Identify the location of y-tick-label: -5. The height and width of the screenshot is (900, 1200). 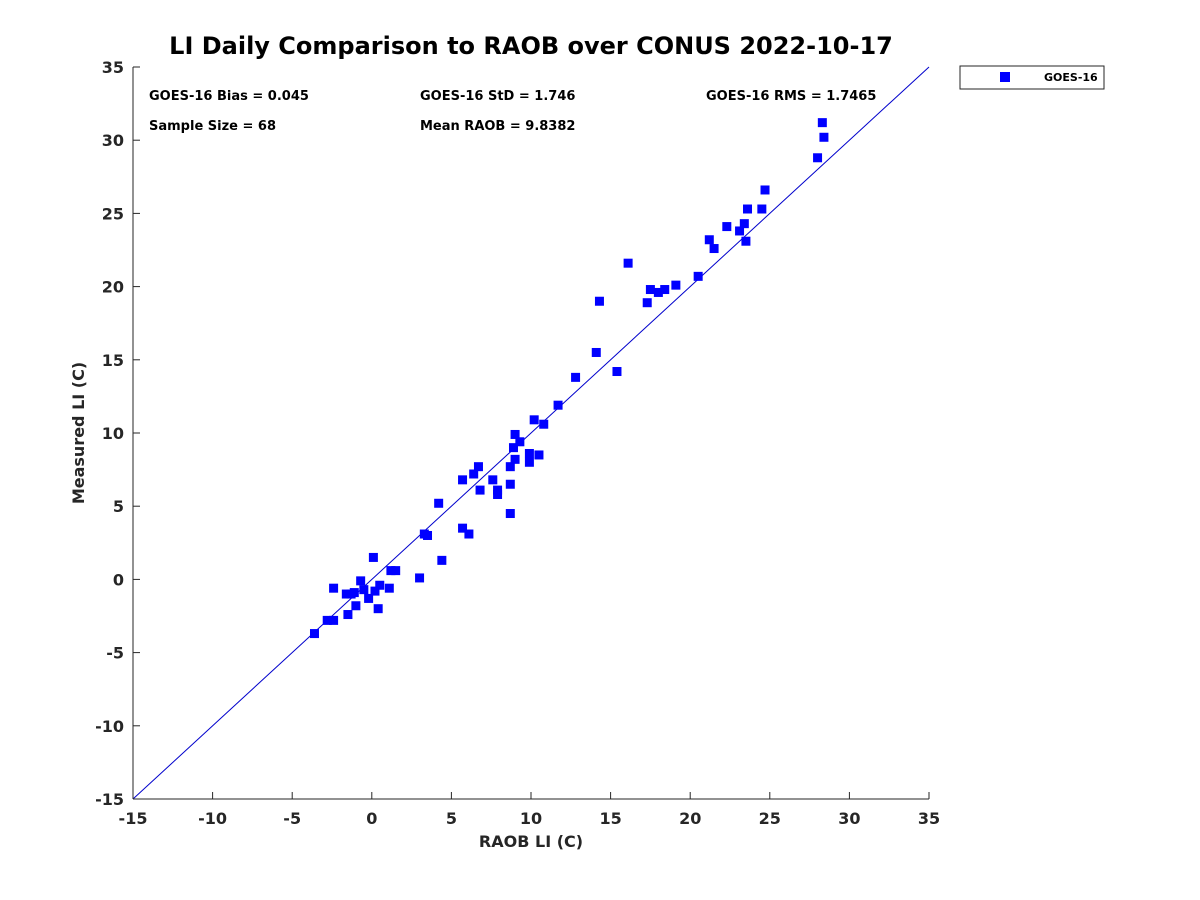
(115, 653).